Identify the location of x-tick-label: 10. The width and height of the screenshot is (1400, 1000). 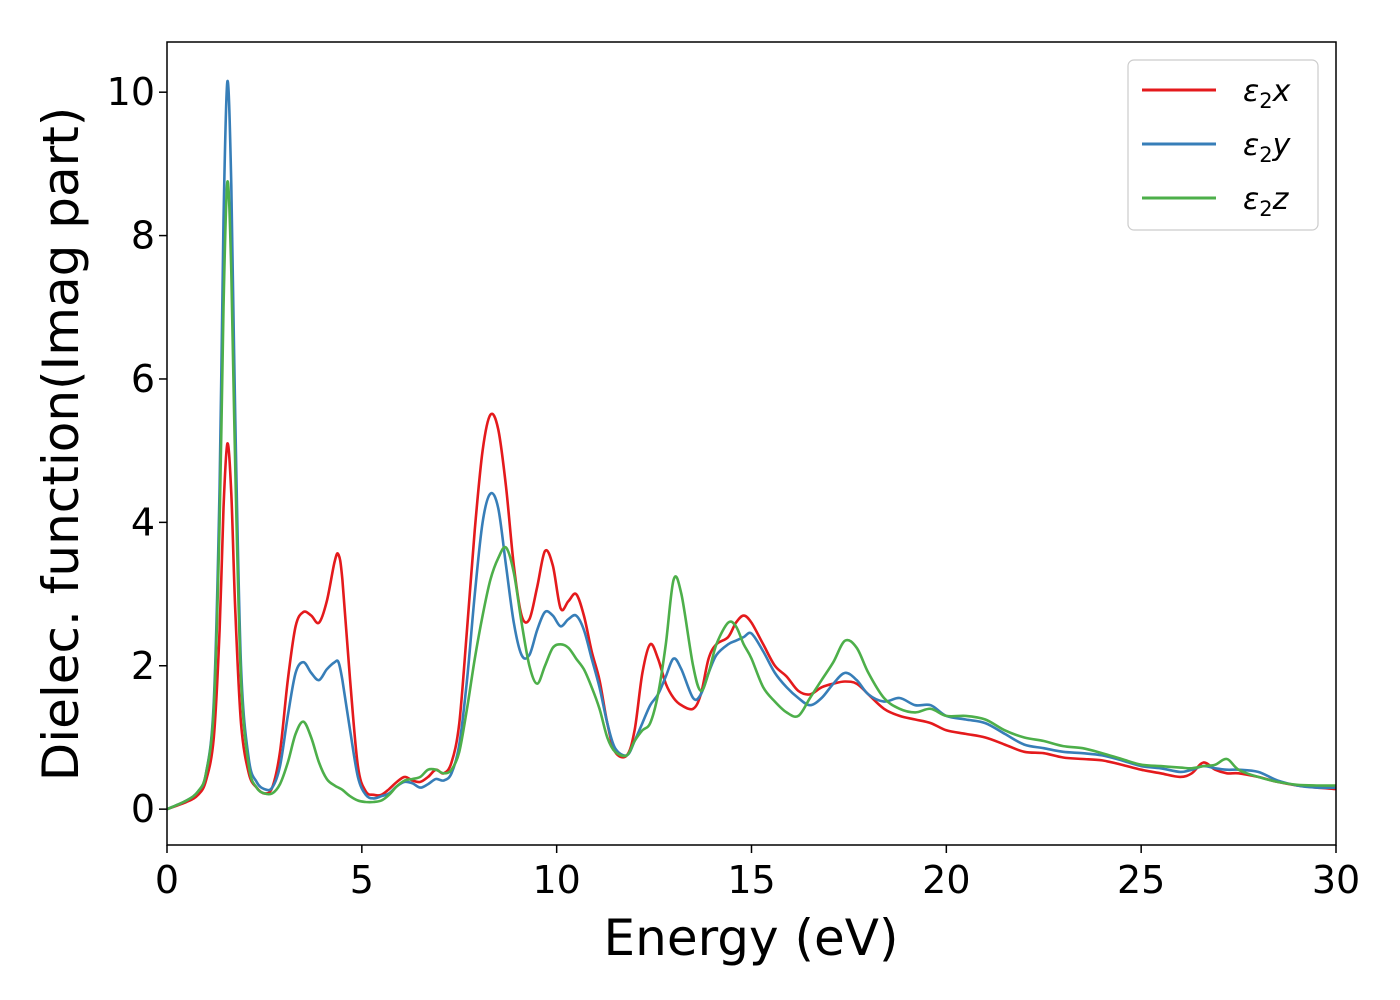
(556, 880).